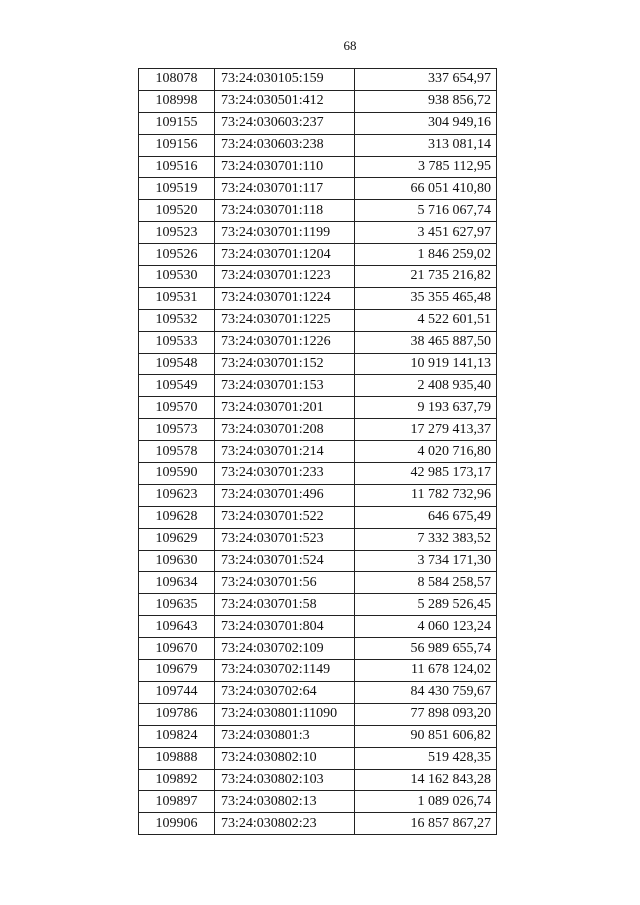 Image resolution: width=640 pixels, height=905 pixels. What do you see at coordinates (425, 298) in the screenshot?
I see `value-cell: 35 355 465,48` at bounding box center [425, 298].